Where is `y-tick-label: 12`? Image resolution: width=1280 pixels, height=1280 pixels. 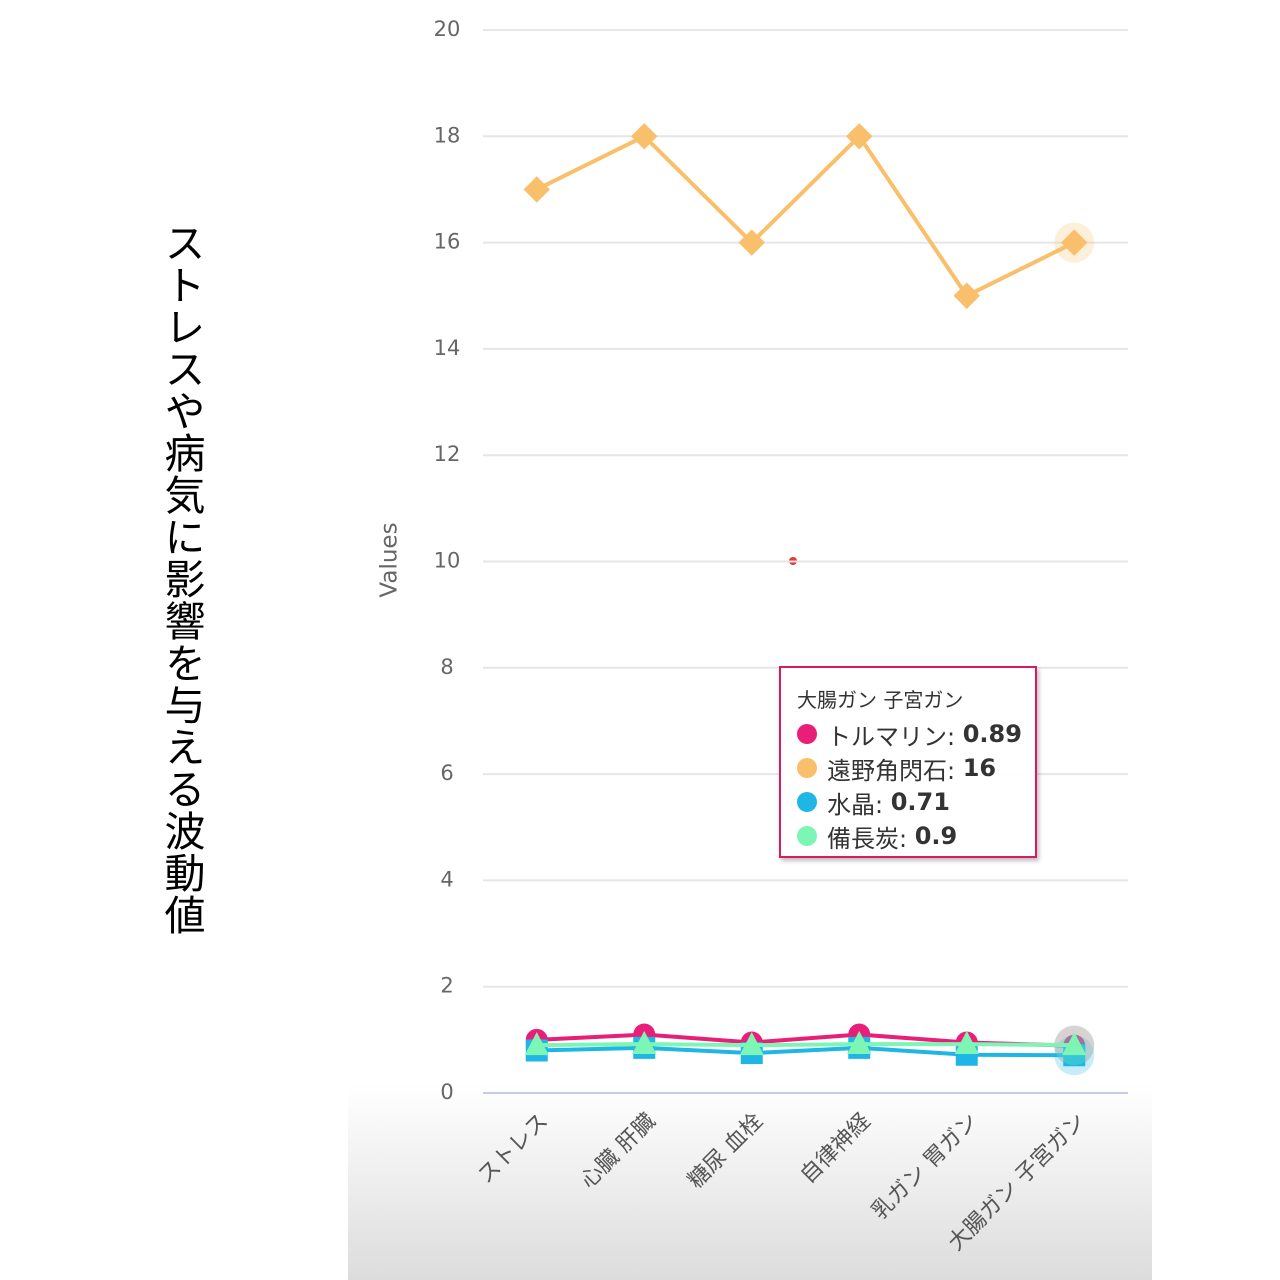
y-tick-label: 12 is located at coordinates (447, 454).